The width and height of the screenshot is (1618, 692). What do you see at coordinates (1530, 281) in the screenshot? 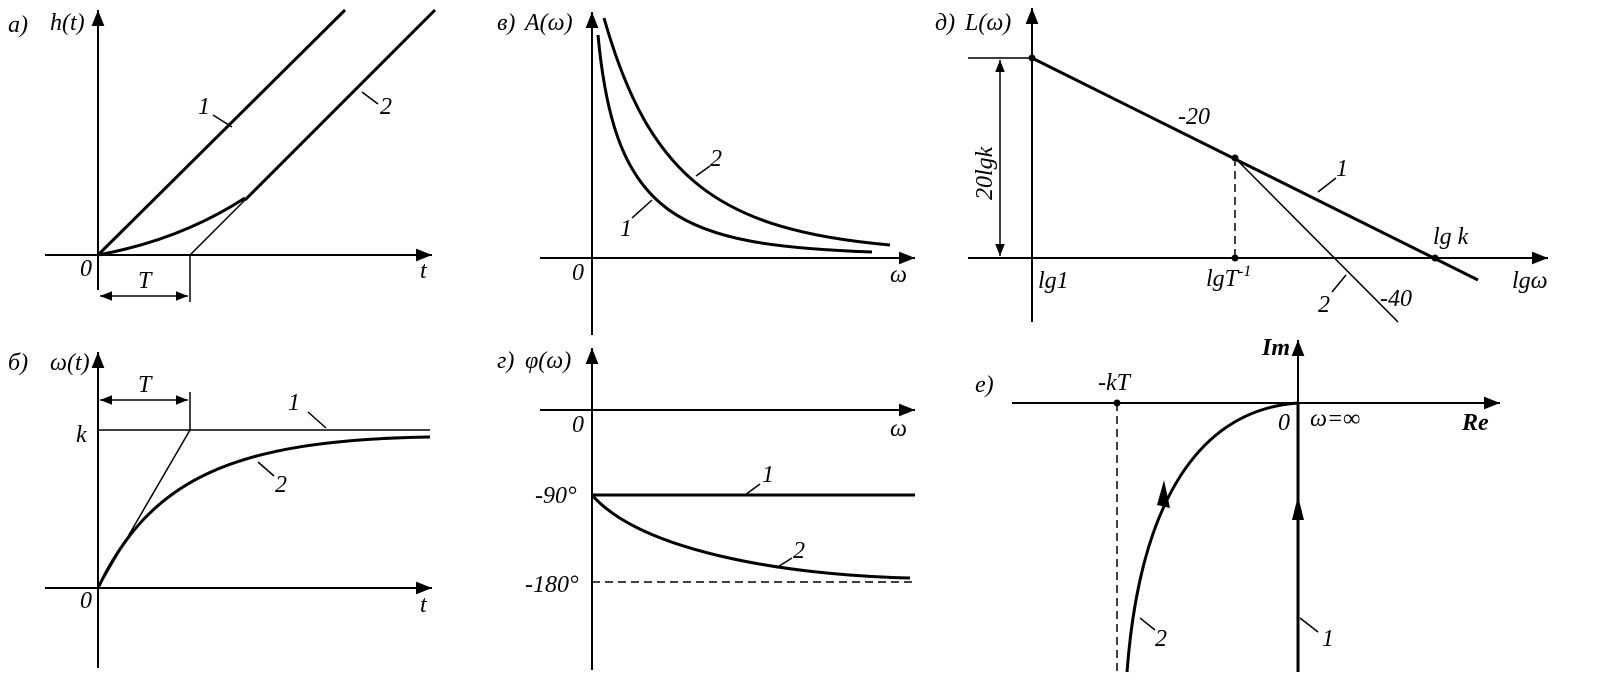
I see `x-axis-label: lgω` at bounding box center [1530, 281].